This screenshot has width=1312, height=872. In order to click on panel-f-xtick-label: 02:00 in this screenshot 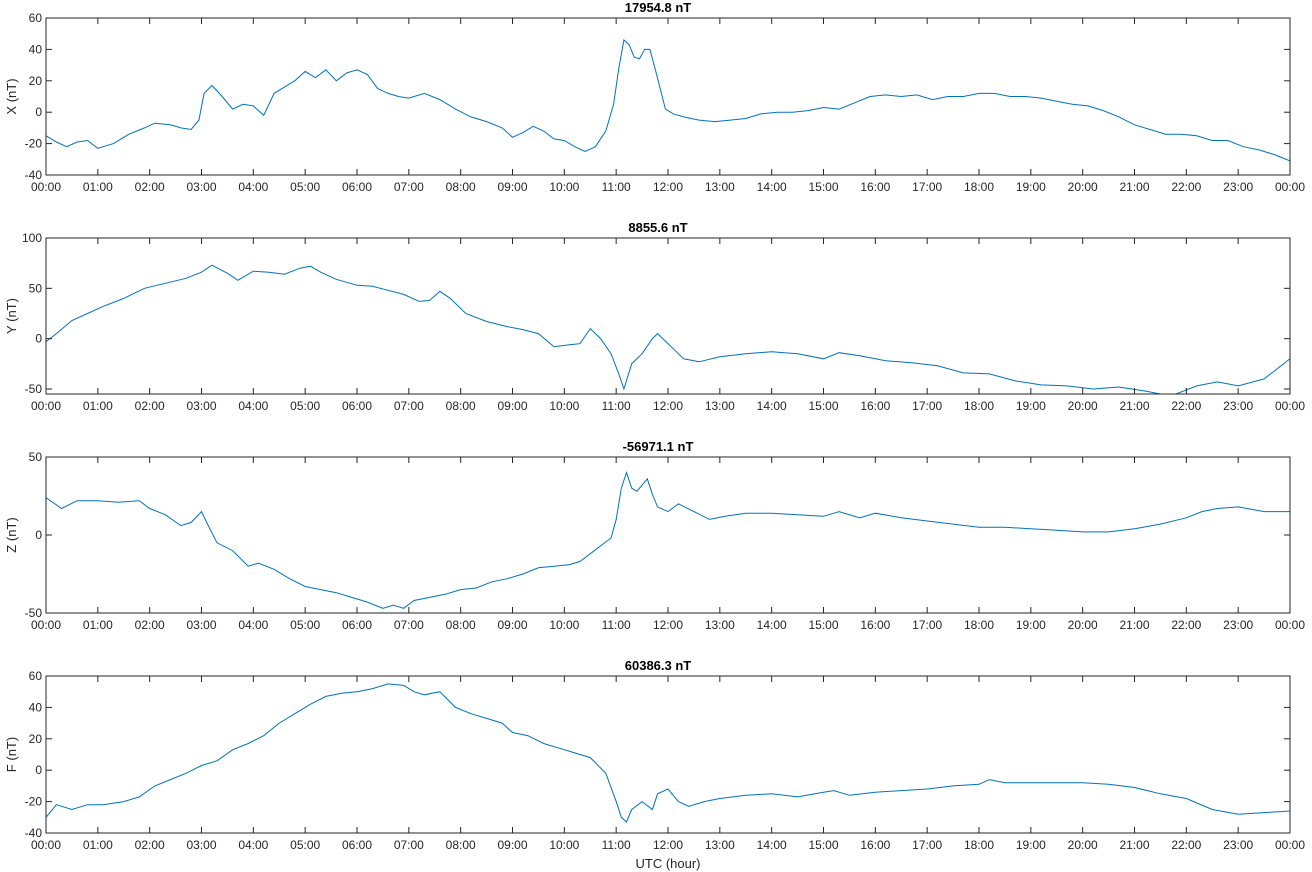, I will do `click(150, 845)`.